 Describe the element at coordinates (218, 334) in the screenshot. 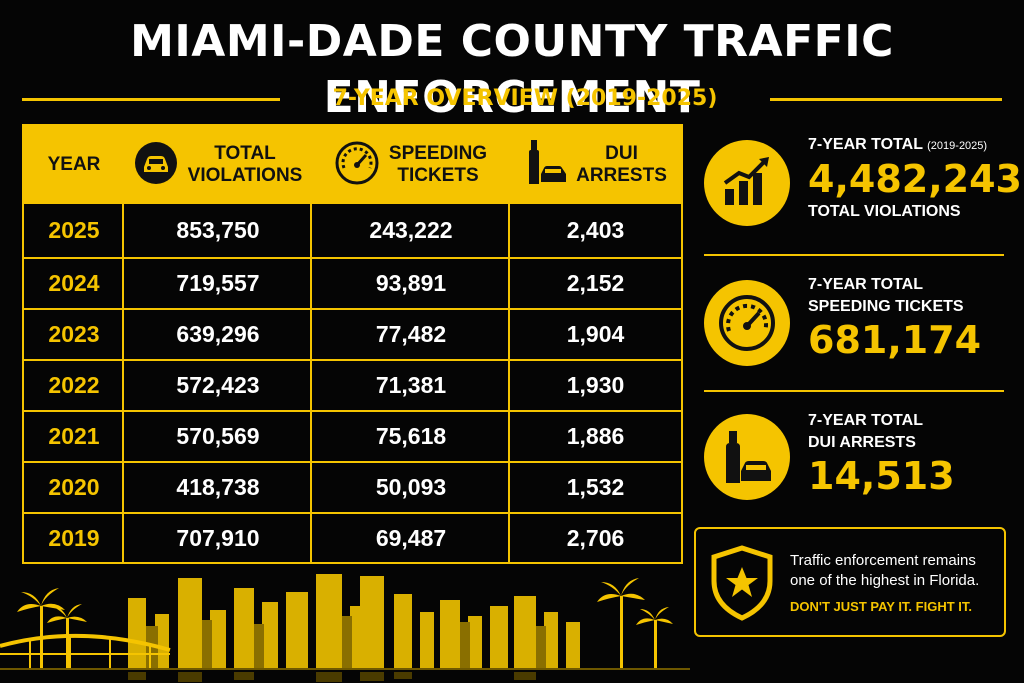

I see `total-violations-cell: 639,296` at that location.